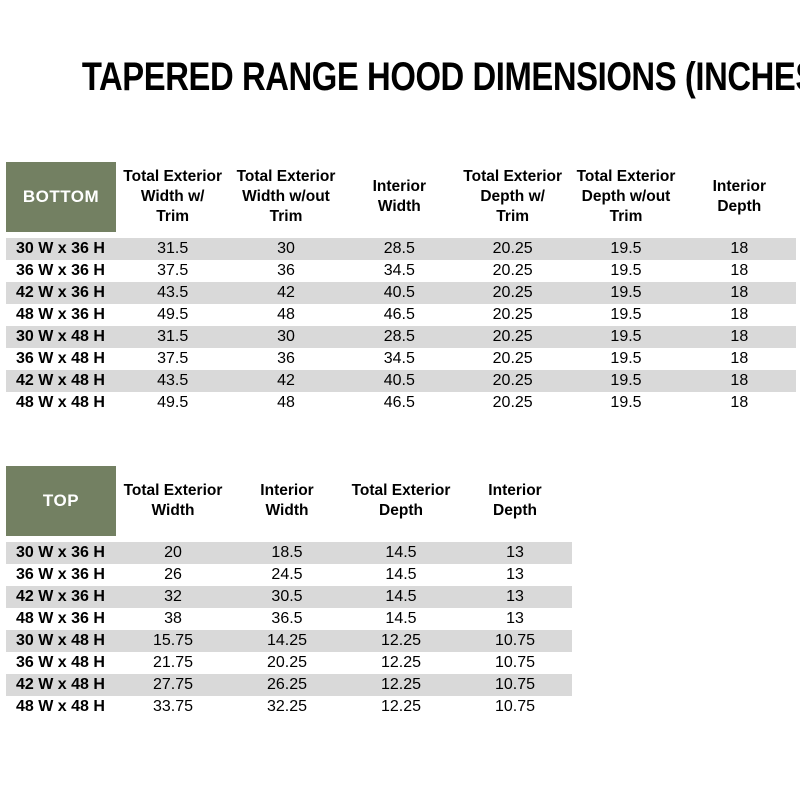  Describe the element at coordinates (60, 270) in the screenshot. I see `row-label: 36 W x 36 H` at that location.